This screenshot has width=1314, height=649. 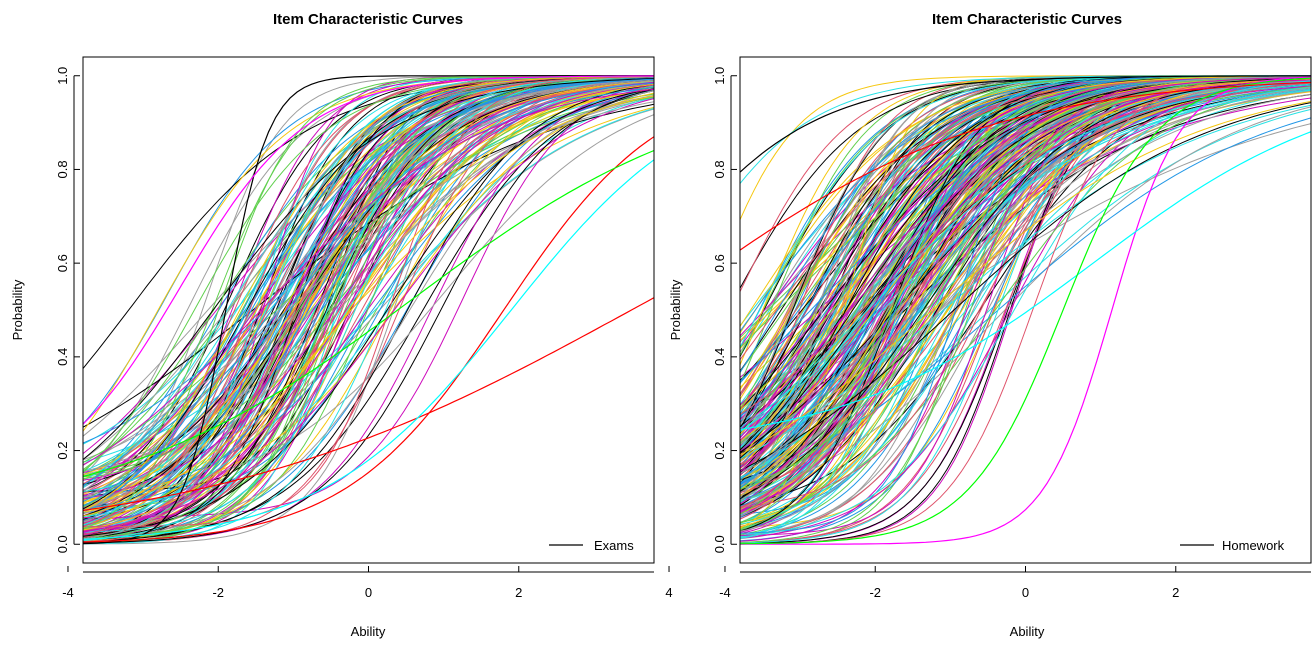 I want to click on legend: Homework, so click(x=1232, y=545).